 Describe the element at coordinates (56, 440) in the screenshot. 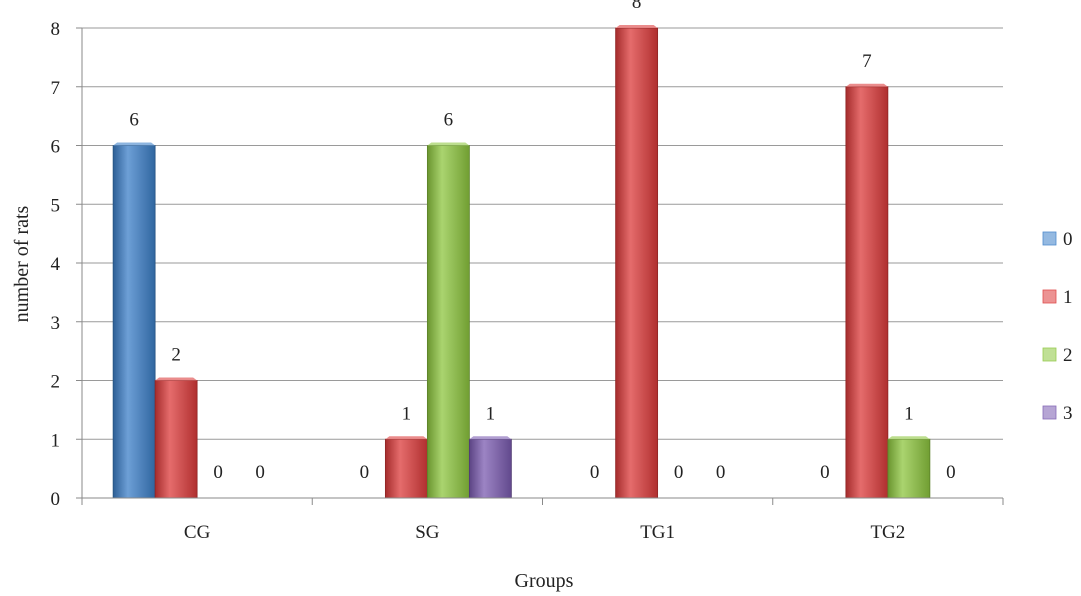

I see `y-tick-label: 1` at that location.